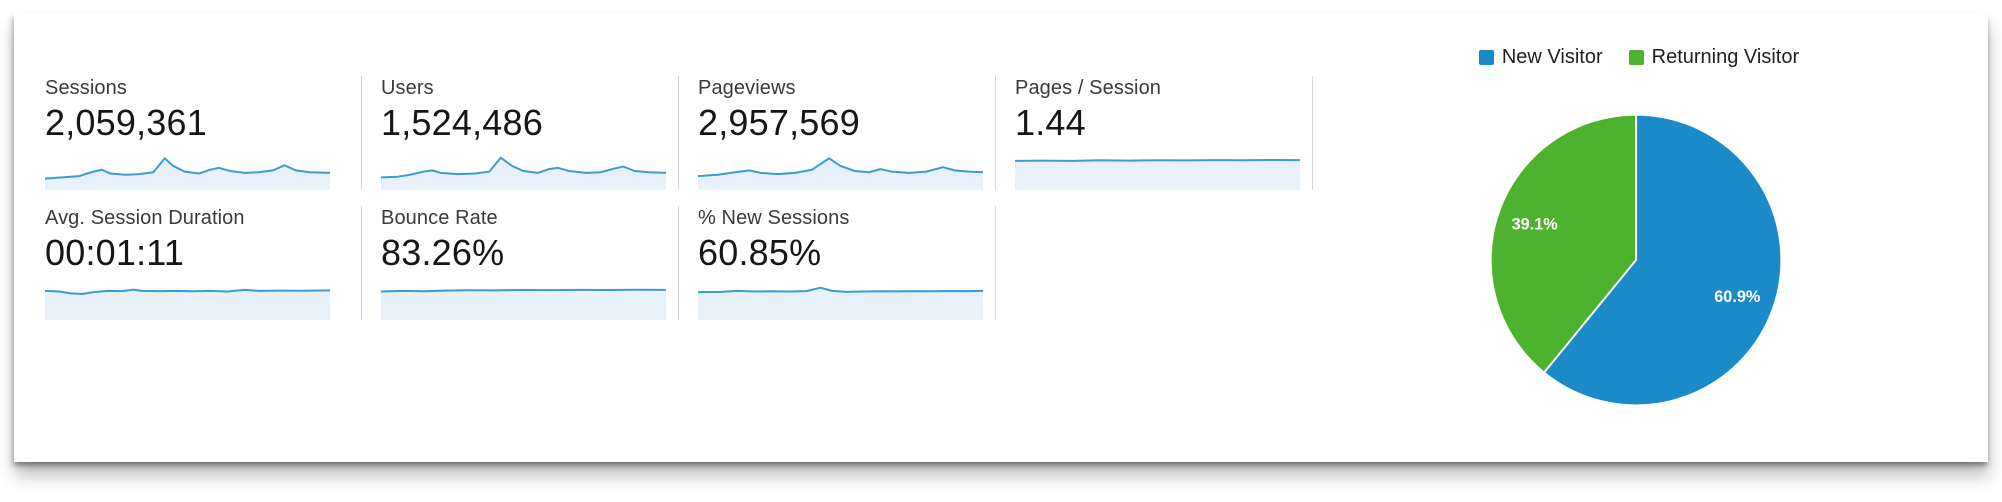 This screenshot has width=2002, height=502. What do you see at coordinates (523, 301) in the screenshot?
I see `sparkline-bounce-rate` at bounding box center [523, 301].